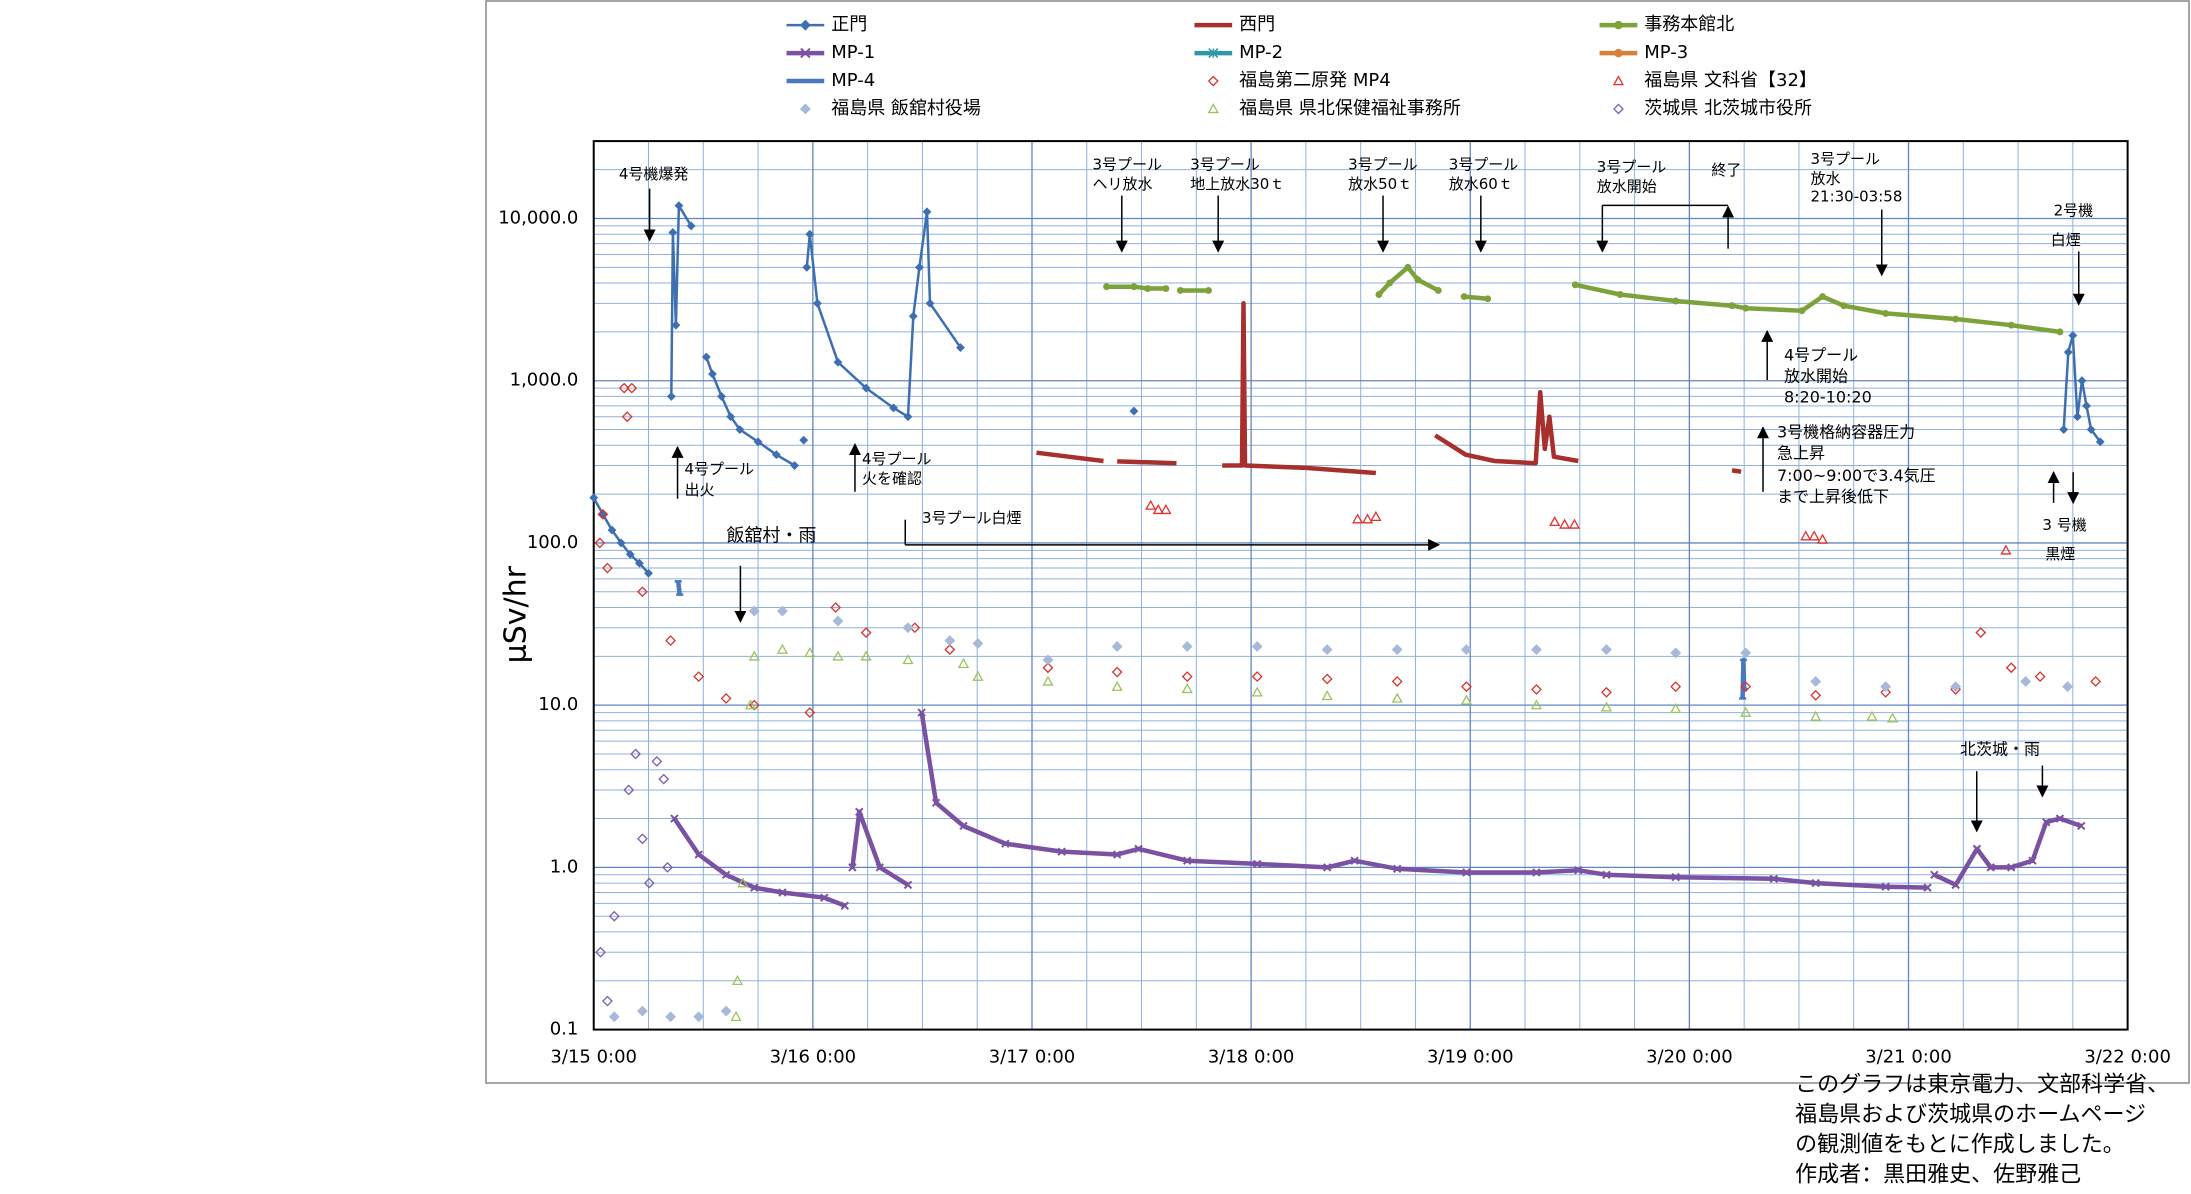 The height and width of the screenshot is (1194, 2191). I want to click on x-tick-label: 3/20 0:00, so click(1689, 1057).